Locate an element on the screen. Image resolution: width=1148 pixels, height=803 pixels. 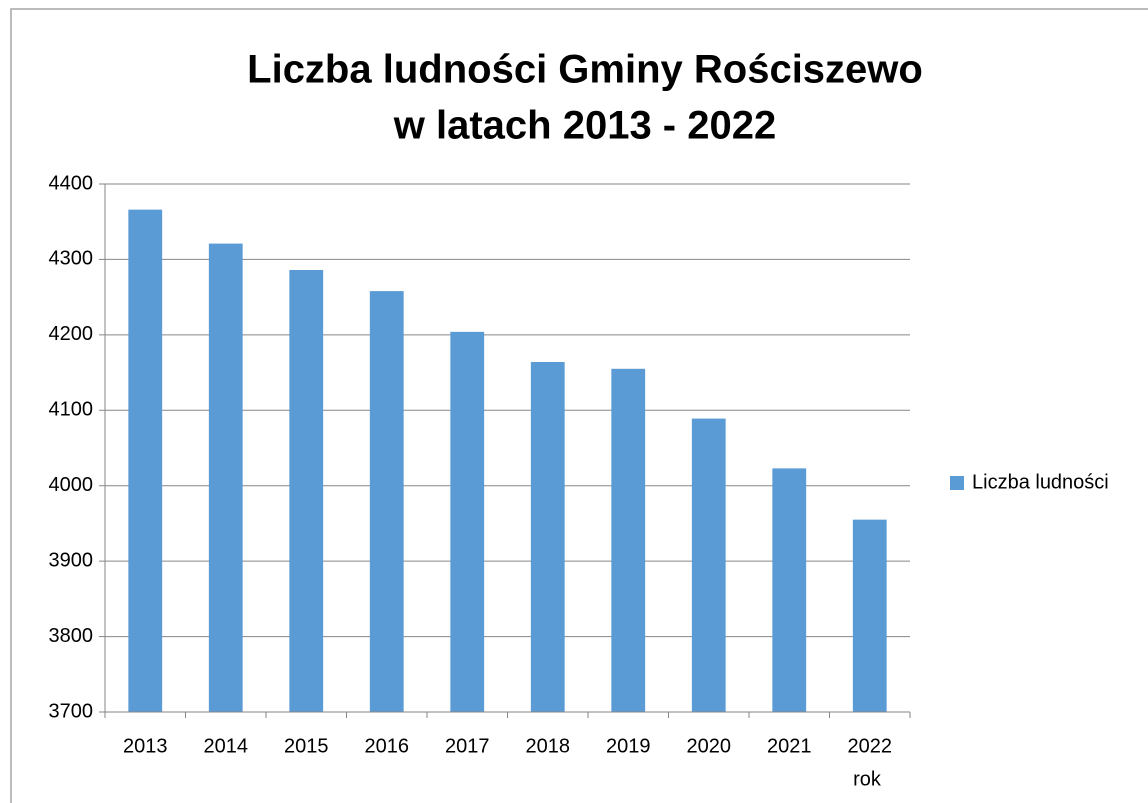
x-tick-label: 2018 is located at coordinates (548, 746).